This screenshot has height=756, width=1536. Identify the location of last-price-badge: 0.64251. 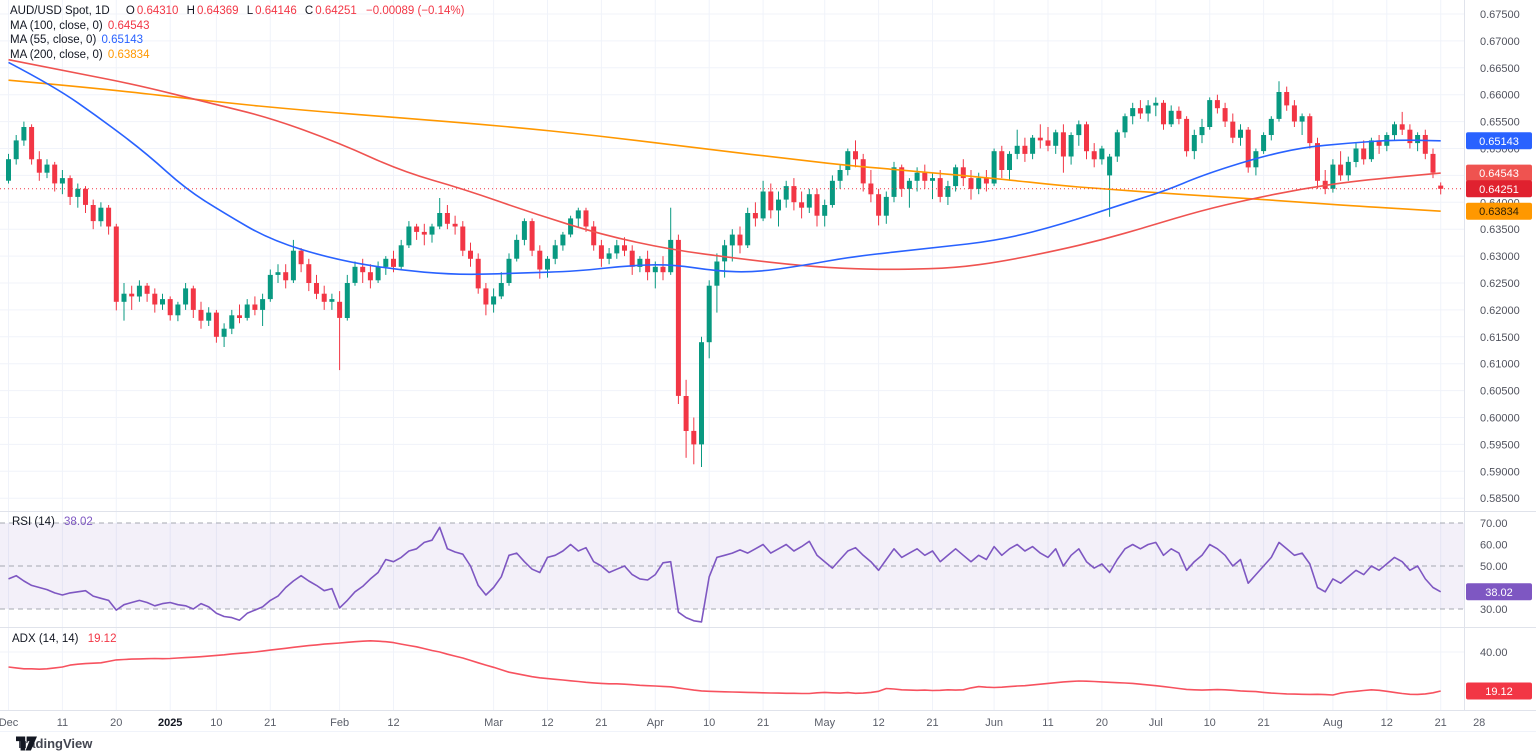
(1499, 189).